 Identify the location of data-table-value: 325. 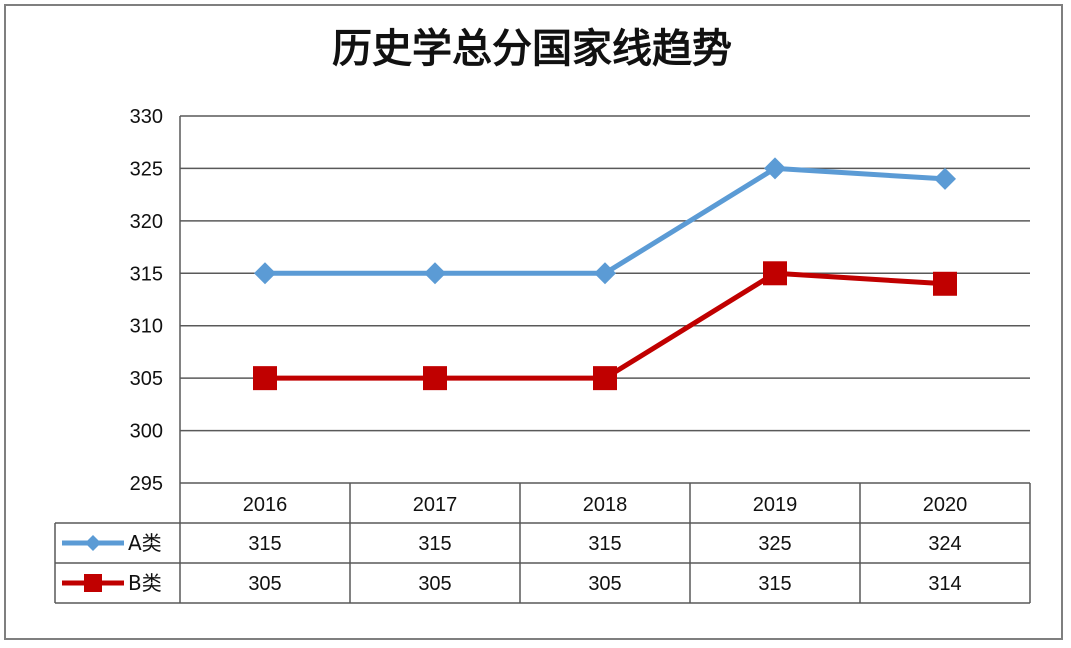
(774, 544).